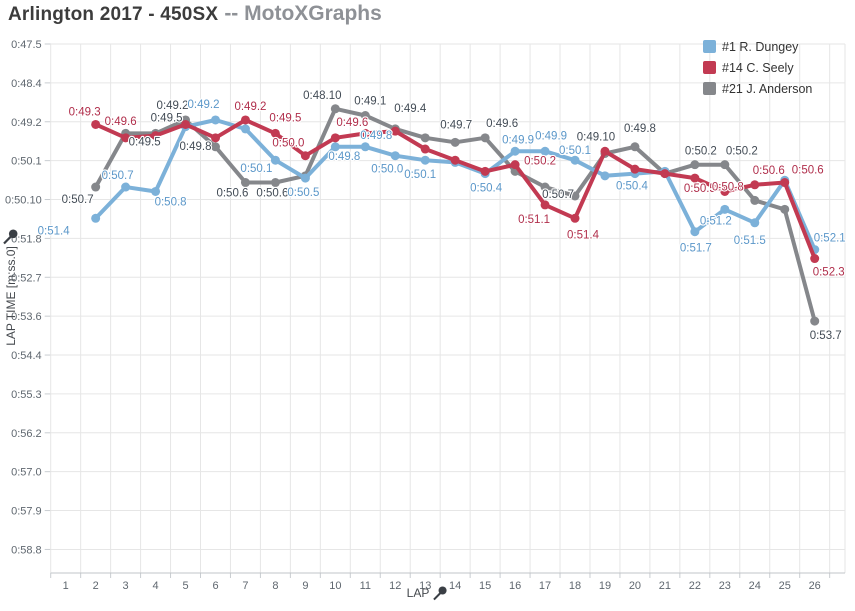 The width and height of the screenshot is (855, 611). I want to click on y-tick-label: 0:56.2, so click(26, 434).